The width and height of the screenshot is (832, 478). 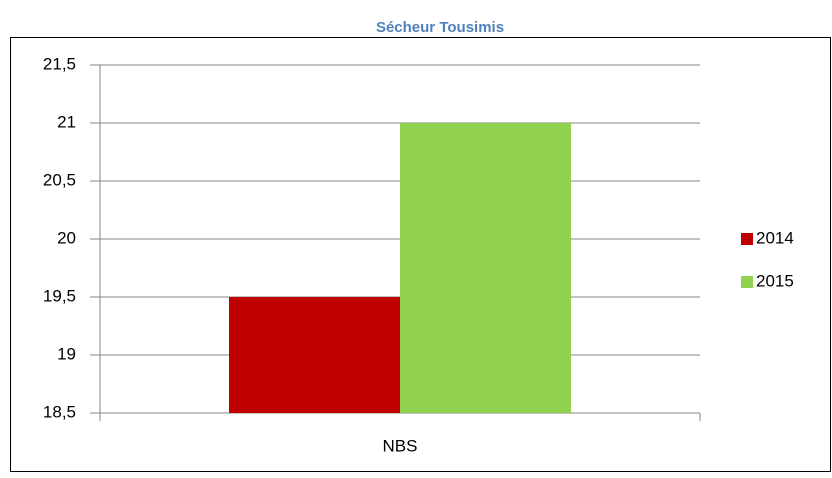 What do you see at coordinates (775, 280) in the screenshot?
I see `legend-label: 2015` at bounding box center [775, 280].